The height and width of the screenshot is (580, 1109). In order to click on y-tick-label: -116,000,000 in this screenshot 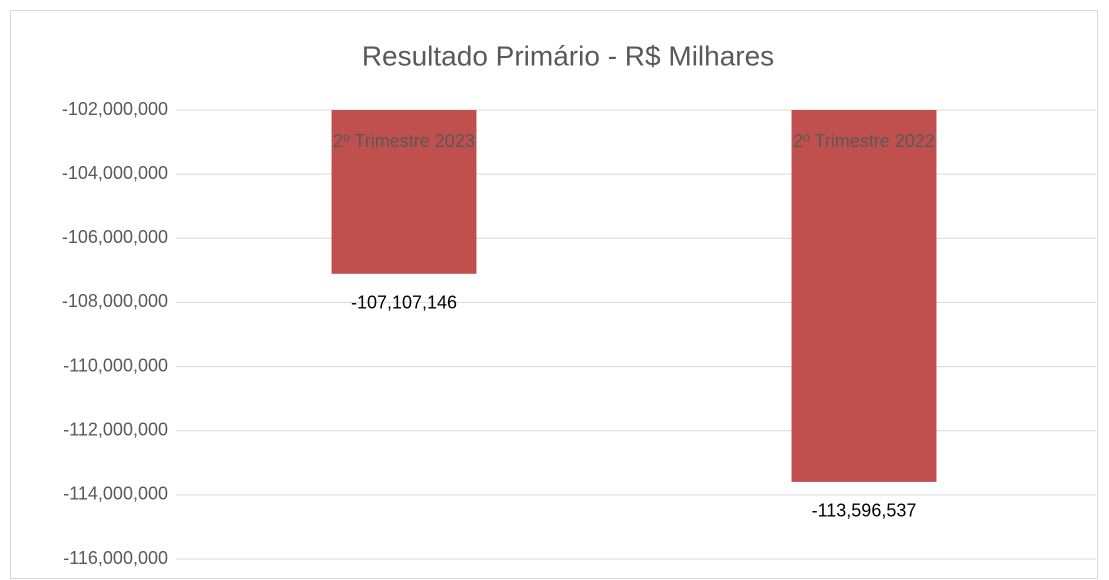, I will do `click(115, 558)`.